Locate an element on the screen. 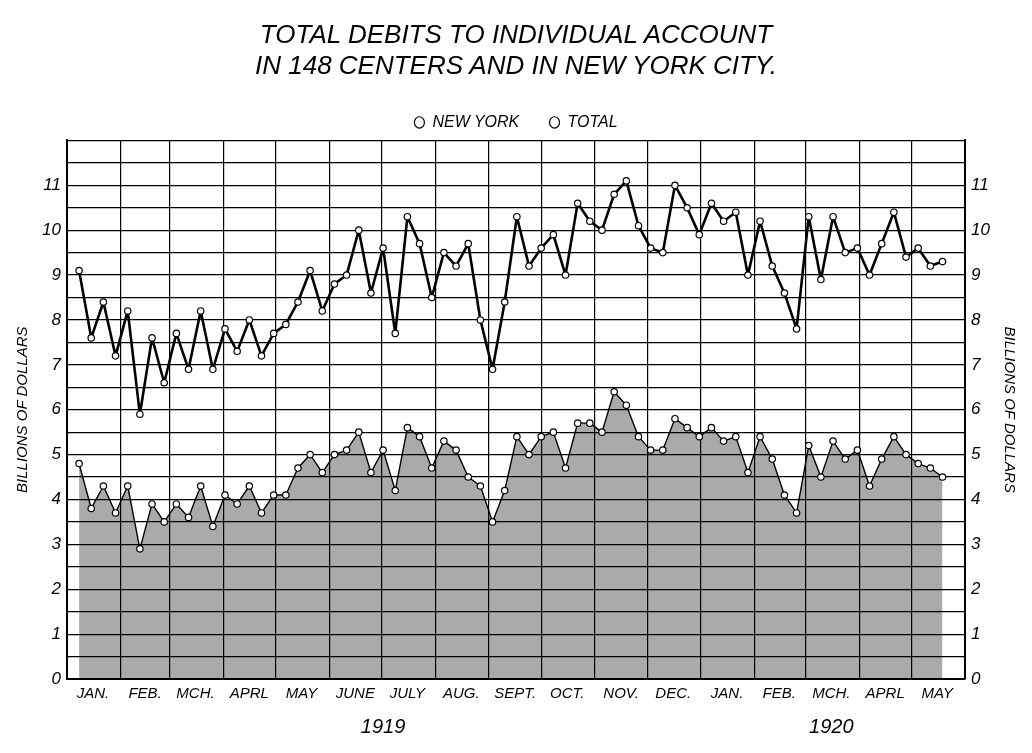 This screenshot has height=753, width=1032. y2-tick-label: 1 is located at coordinates (976, 633).